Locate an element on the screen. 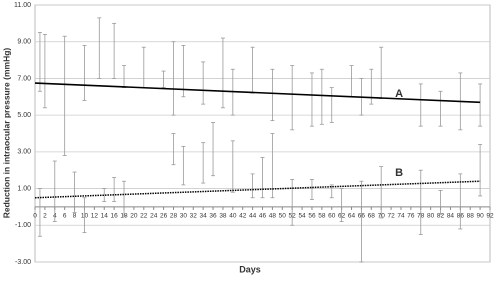 The height and width of the screenshot is (283, 500). x-tick-label: 34 is located at coordinates (204, 216).